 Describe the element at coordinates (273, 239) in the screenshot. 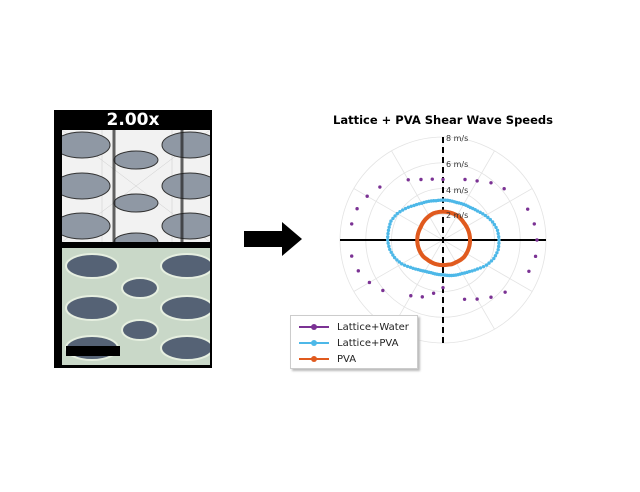

I see `right-arrow-icon` at that location.